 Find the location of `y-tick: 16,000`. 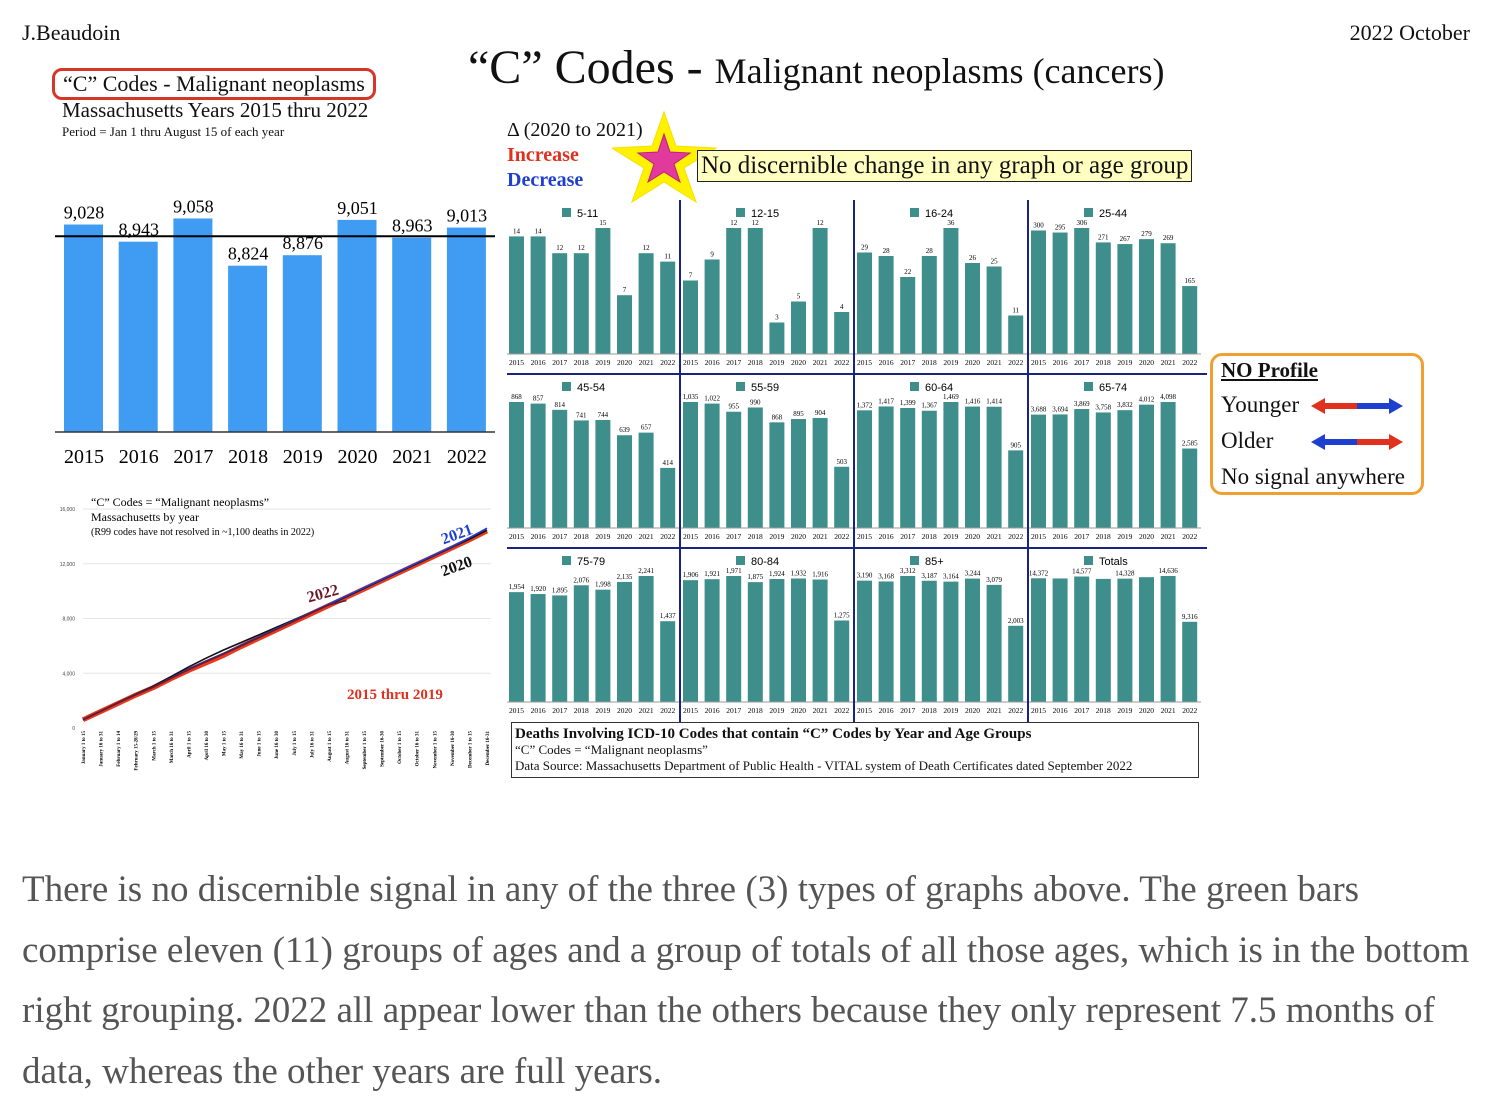

y-tick: 16,000 is located at coordinates (68, 510).